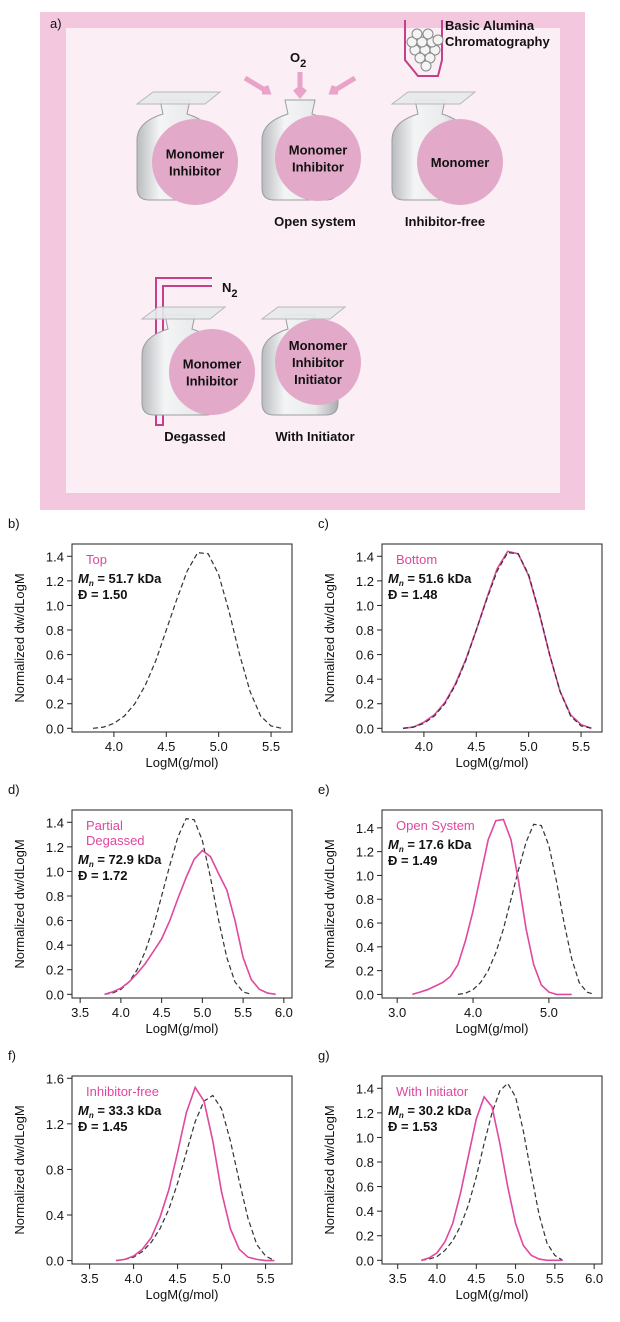 This screenshot has height=1322, width=620. What do you see at coordinates (435, 825) in the screenshot?
I see `sample-label: Open System` at bounding box center [435, 825].